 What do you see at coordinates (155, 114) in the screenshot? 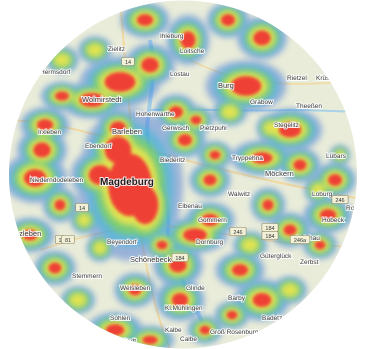
I see `place-label-hohenwarthe: Hohenwarthe` at bounding box center [155, 114].